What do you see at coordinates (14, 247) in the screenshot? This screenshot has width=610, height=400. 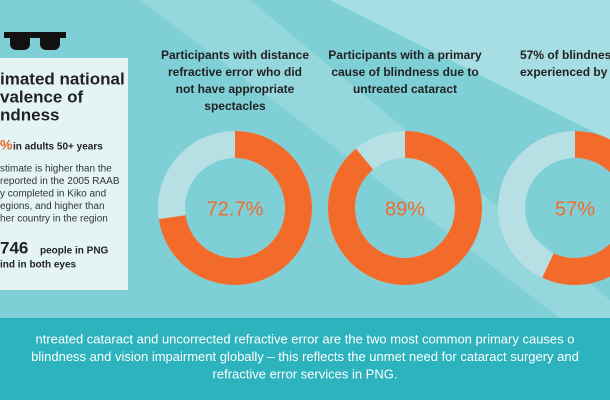 I see `stat-number: 746` at bounding box center [14, 247].